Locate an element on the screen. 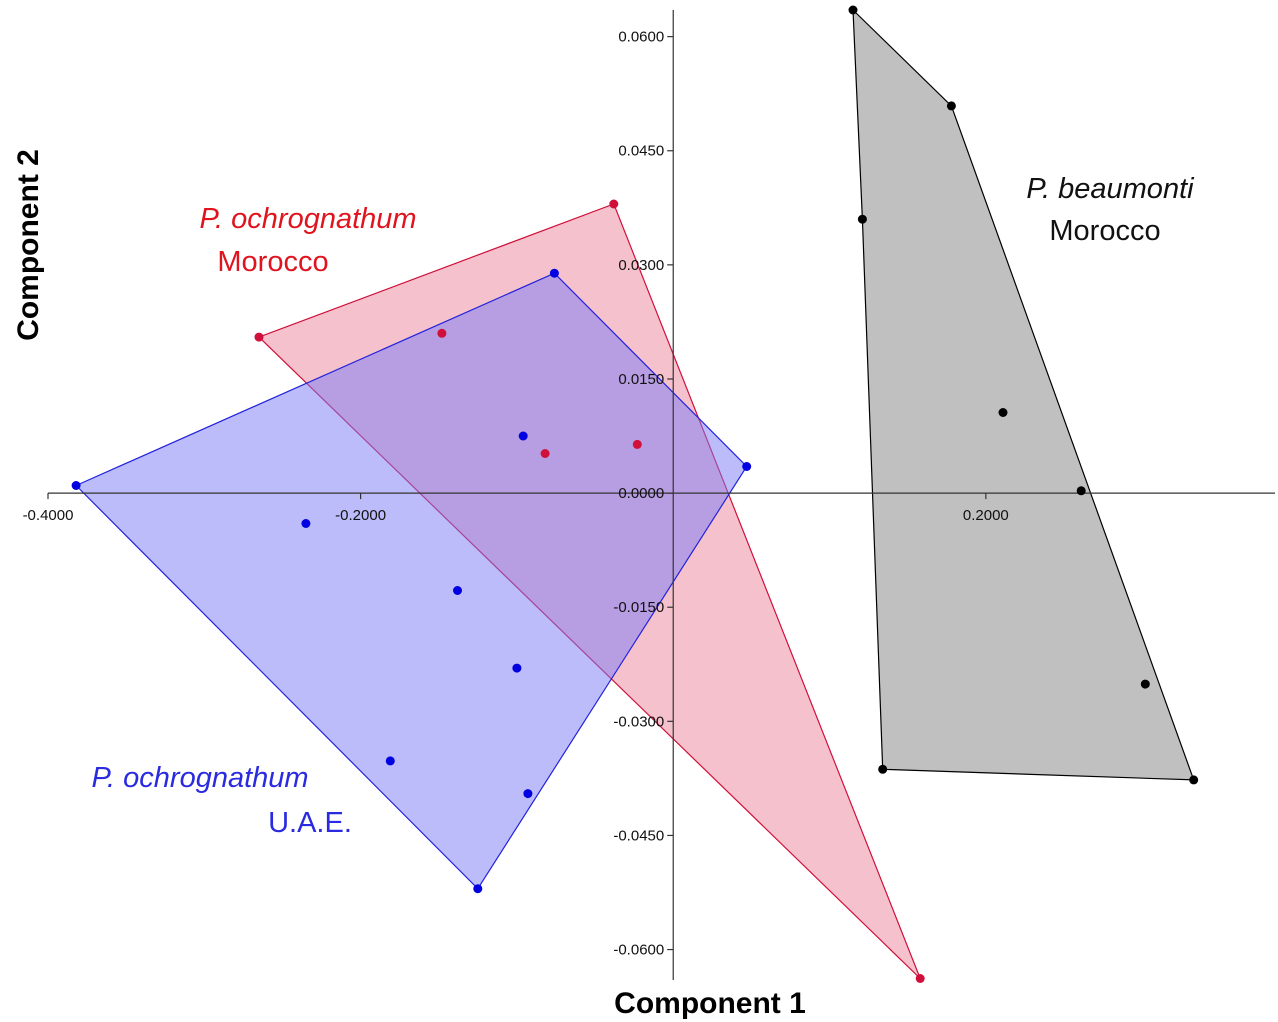  y-tick-label: 0.0150 is located at coordinates (641, 379).